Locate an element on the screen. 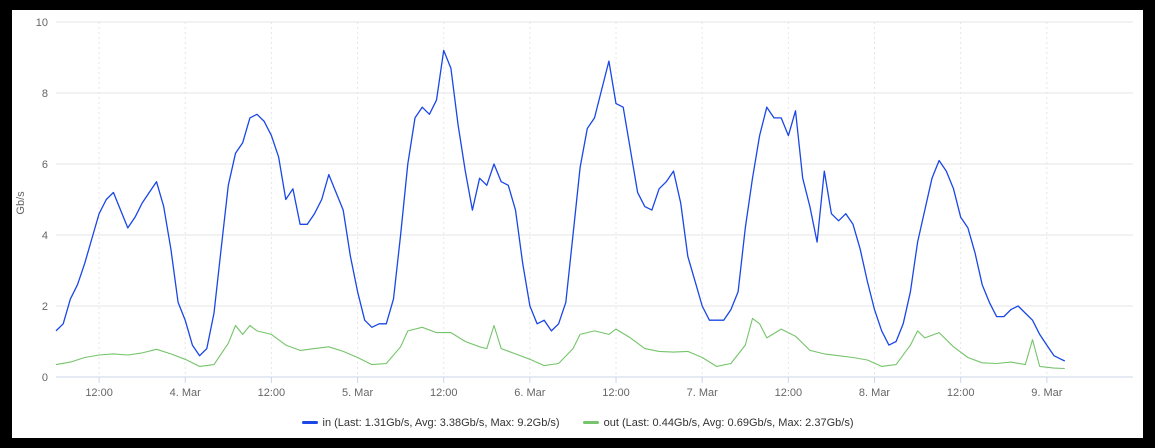  y-axis: 0 2 4 6 8 10 is located at coordinates (42, 200).